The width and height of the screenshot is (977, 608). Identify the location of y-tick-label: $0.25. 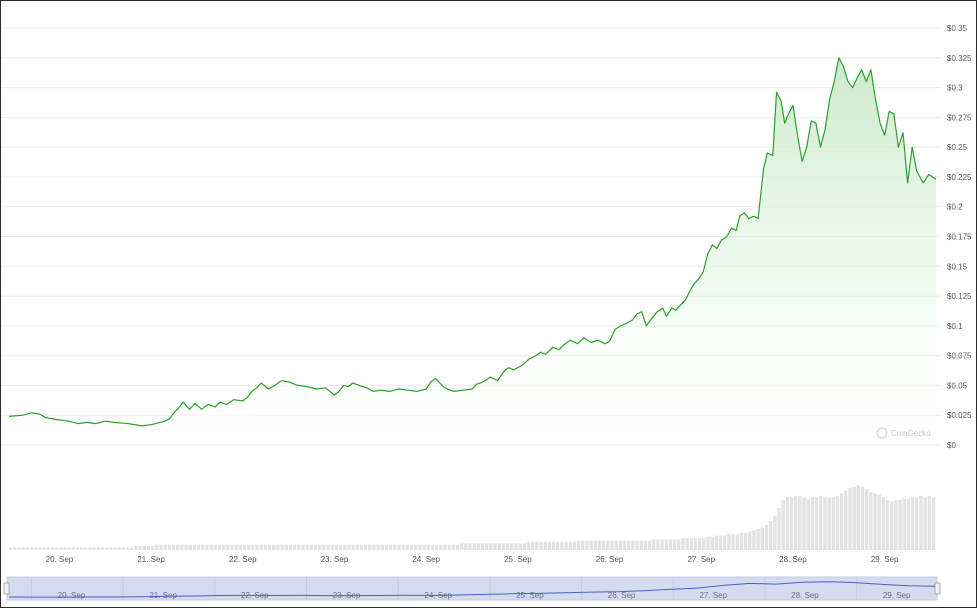
(957, 147).